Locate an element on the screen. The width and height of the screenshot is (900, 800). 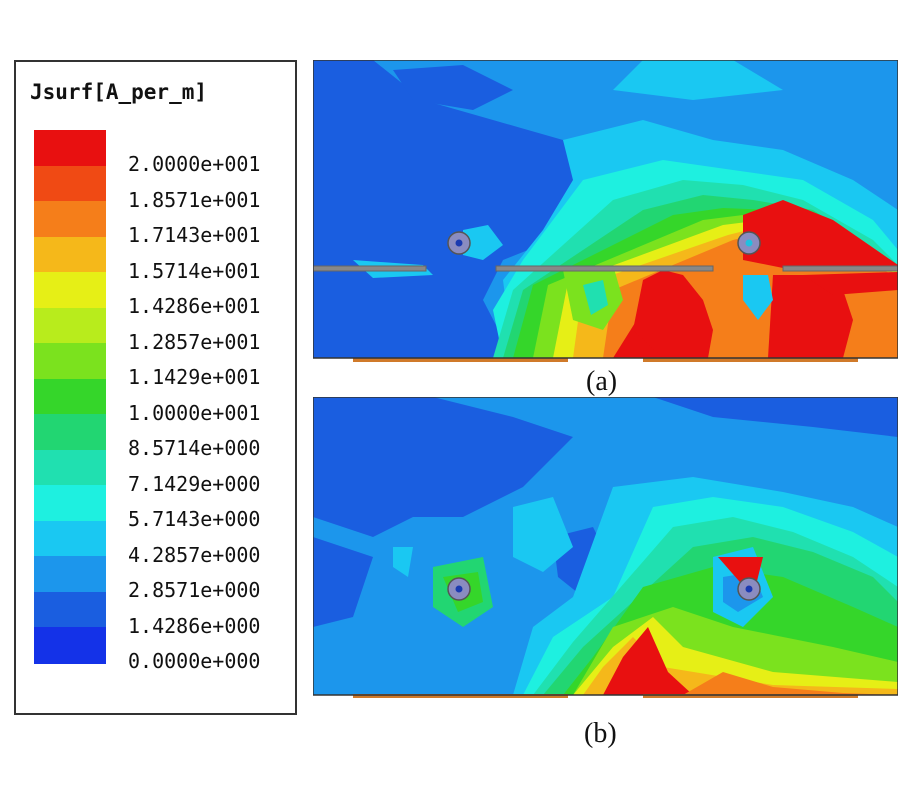
legend-label: 4.2857e+000 is located at coordinates (194, 554).